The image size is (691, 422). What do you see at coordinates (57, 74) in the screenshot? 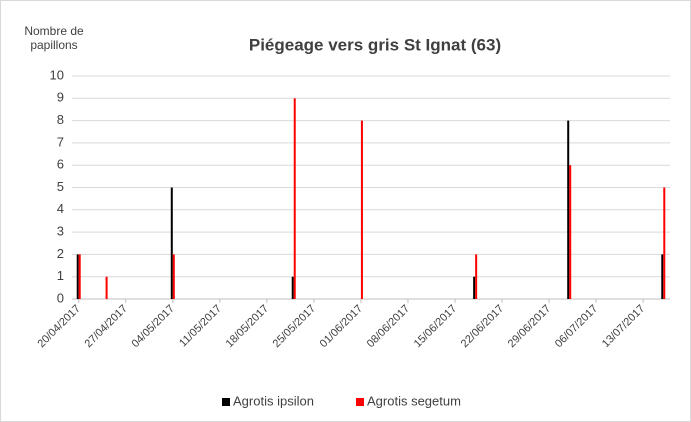
I see `y-tick-label: 10` at bounding box center [57, 74].